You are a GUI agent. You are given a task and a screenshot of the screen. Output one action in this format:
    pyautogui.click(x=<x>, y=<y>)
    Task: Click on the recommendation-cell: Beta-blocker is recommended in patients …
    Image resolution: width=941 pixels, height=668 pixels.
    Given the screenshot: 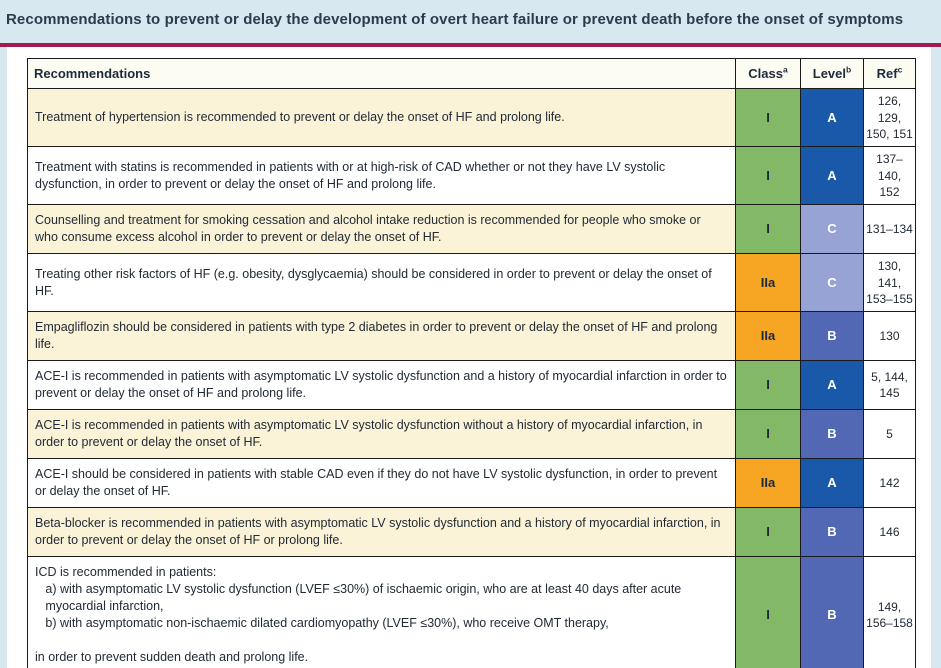 What is the action you would take?
    pyautogui.click(x=381, y=532)
    